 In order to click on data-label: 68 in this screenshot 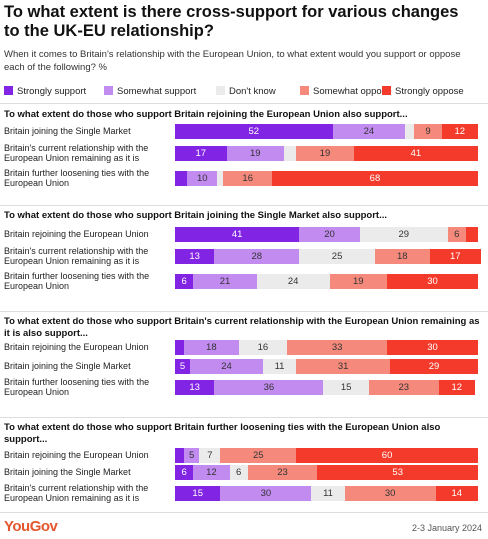, I will do `click(375, 178)`.